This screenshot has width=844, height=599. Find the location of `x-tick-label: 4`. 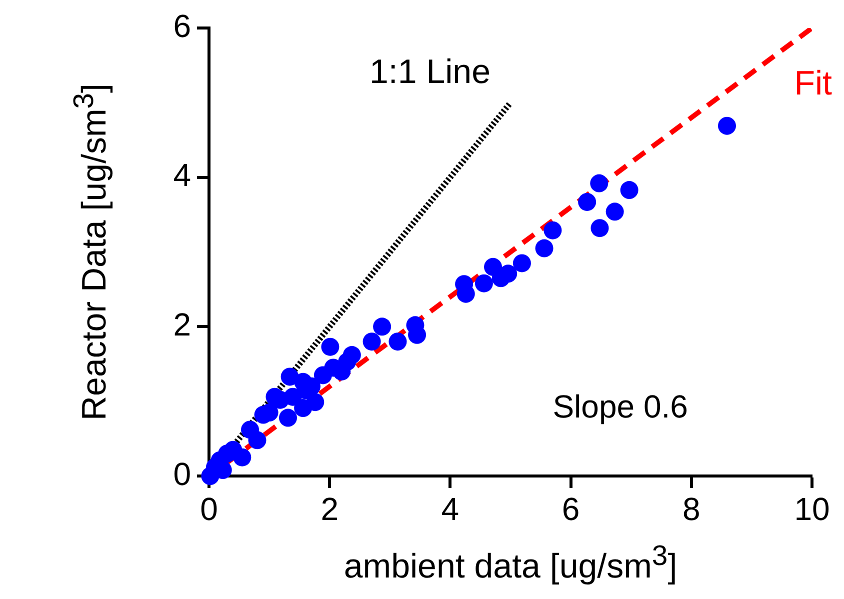

x-tick-label: 4 is located at coordinates (450, 509).